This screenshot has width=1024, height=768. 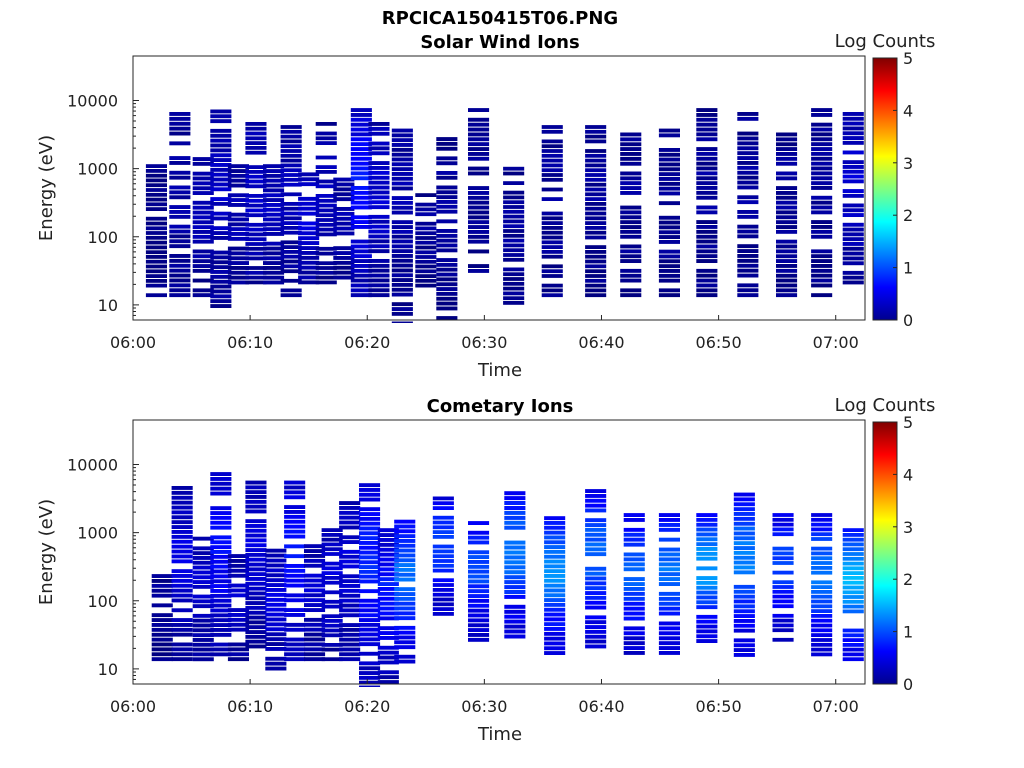 I want to click on x-tick-label: 06:30, so click(x=484, y=342).